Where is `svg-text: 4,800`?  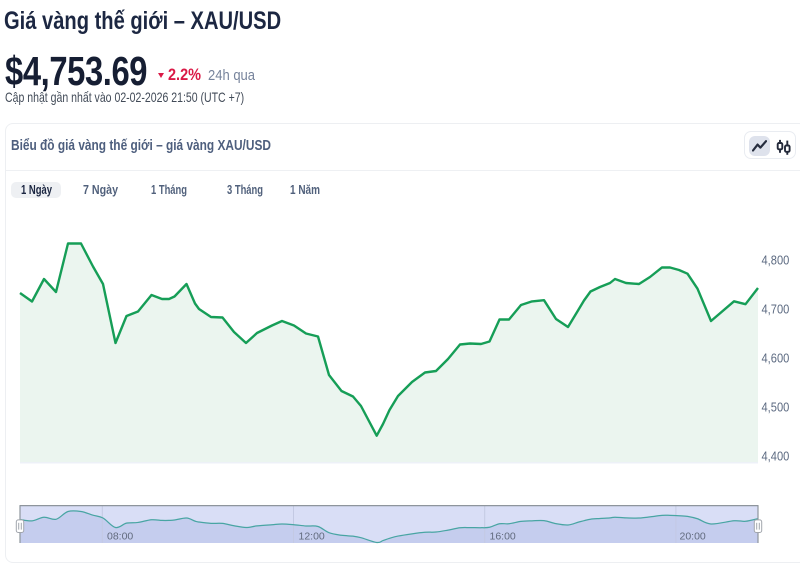
svg-text: 4,800 is located at coordinates (776, 260).